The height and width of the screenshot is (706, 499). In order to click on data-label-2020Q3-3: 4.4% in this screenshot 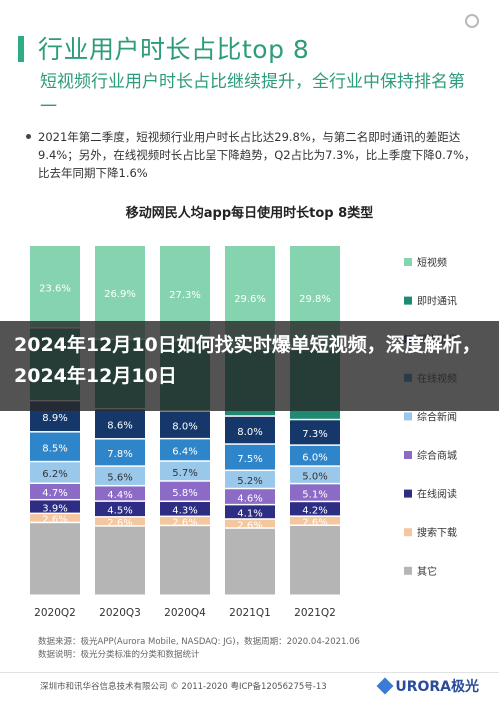, I will do `click(119, 495)`.